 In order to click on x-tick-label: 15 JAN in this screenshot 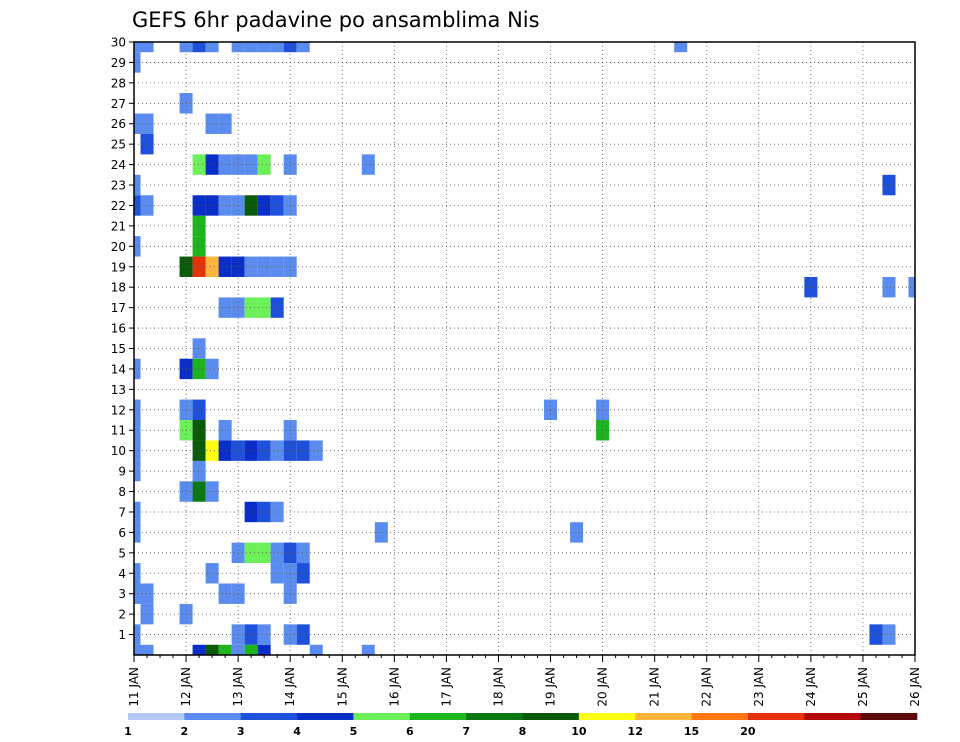, I will do `click(342, 687)`.